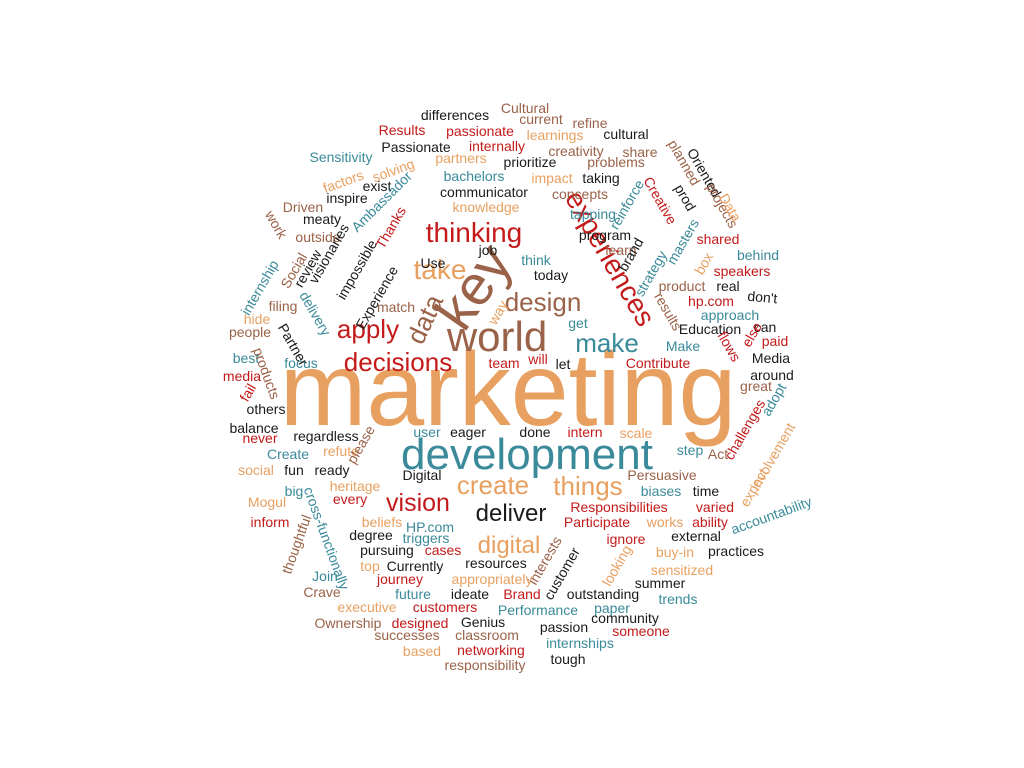 The width and height of the screenshot is (1024, 768). Describe the element at coordinates (537, 359) in the screenshot. I see `word-will: will` at that location.